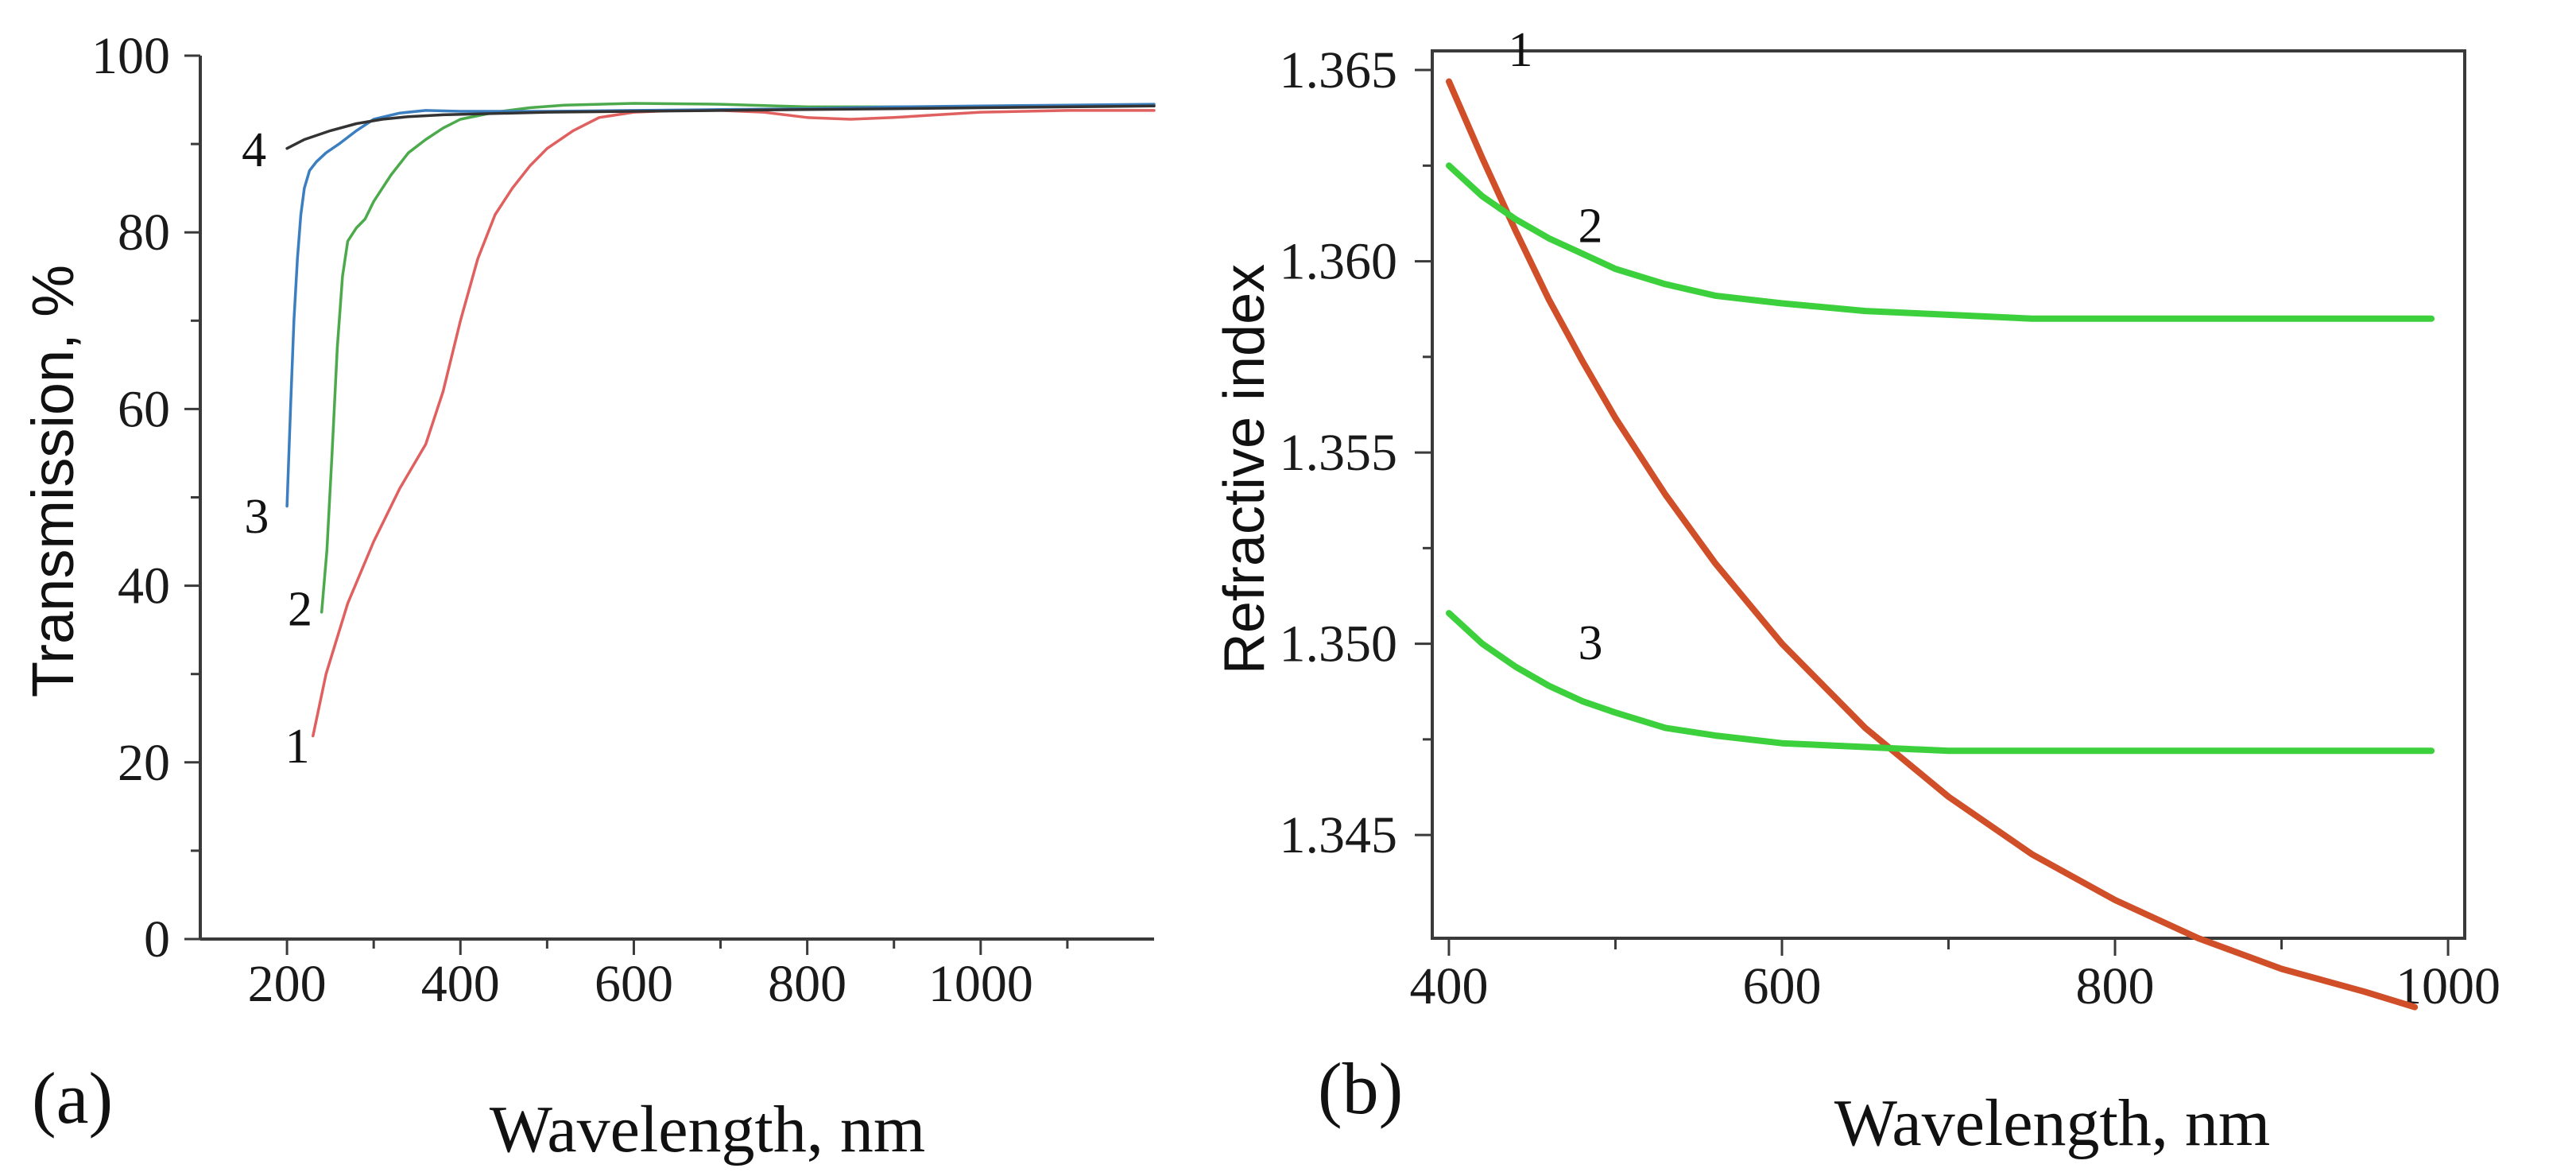 This screenshot has height=1176, width=2576. Describe the element at coordinates (1339, 644) in the screenshot. I see `panel-b-y-tick-label: 1.350` at that location.